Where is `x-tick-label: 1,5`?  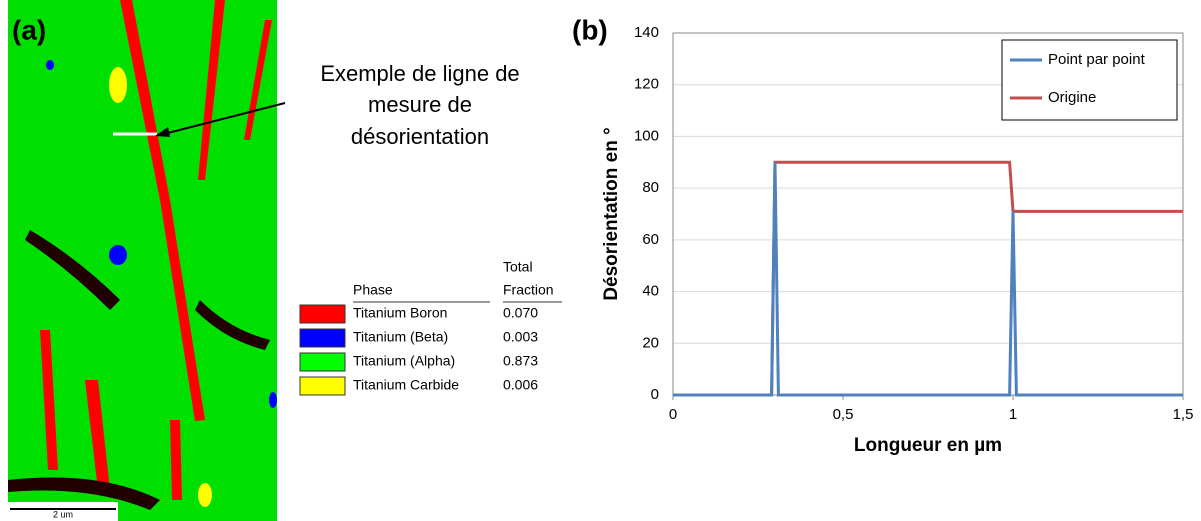 x-tick-label: 1,5 is located at coordinates (1183, 414).